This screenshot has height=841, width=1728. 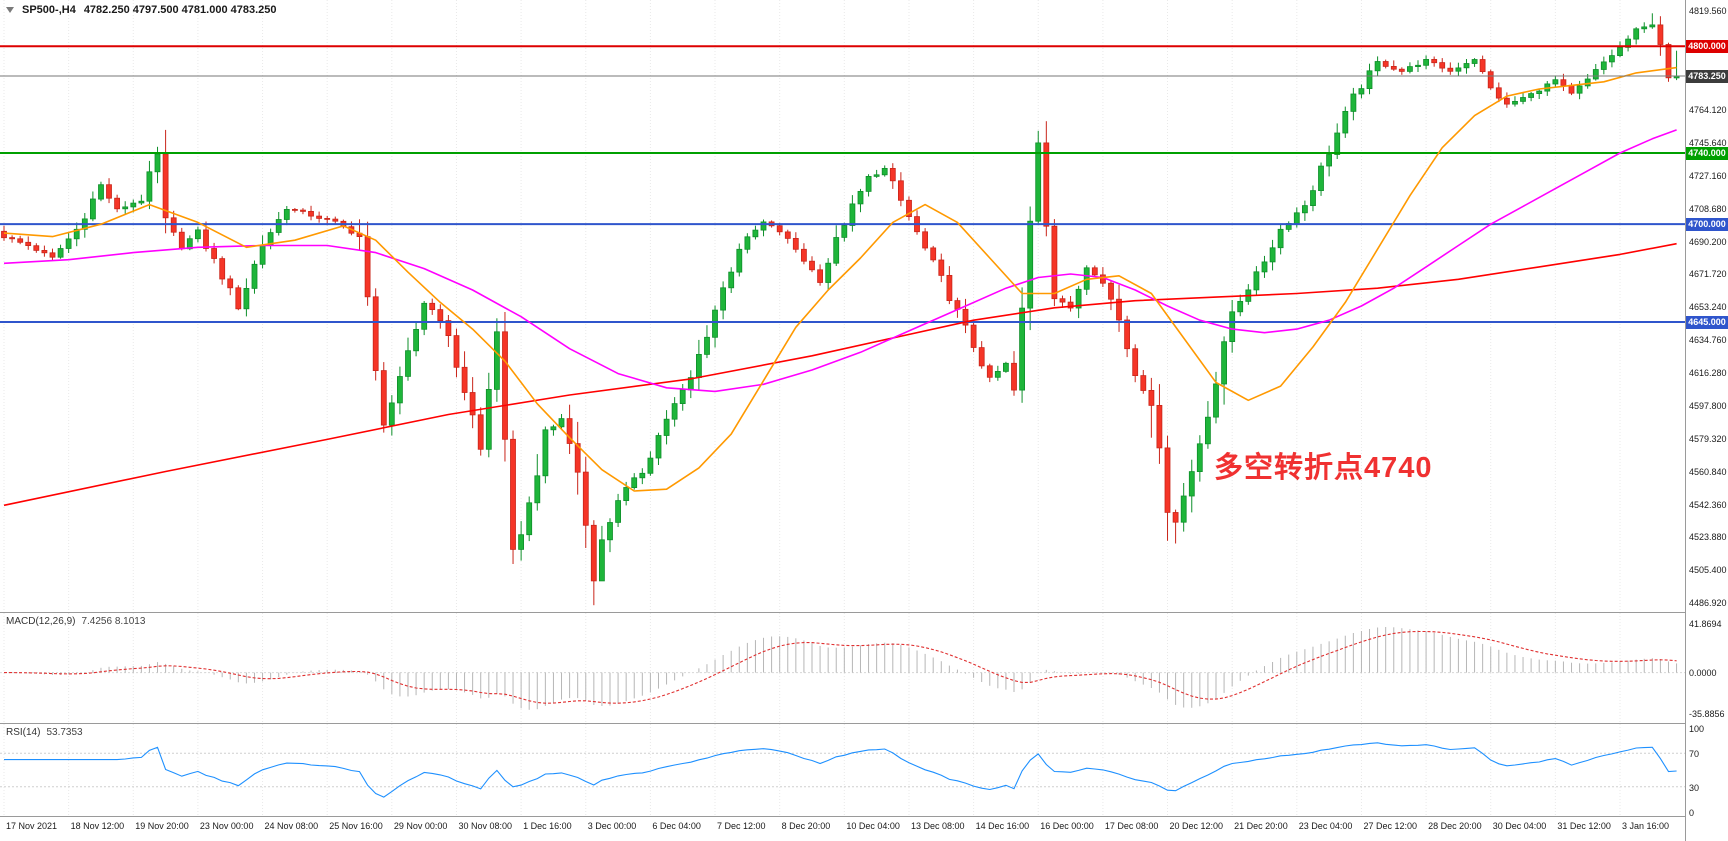 I want to click on macd-values: 7.4256 8.1013, so click(x=113, y=621).